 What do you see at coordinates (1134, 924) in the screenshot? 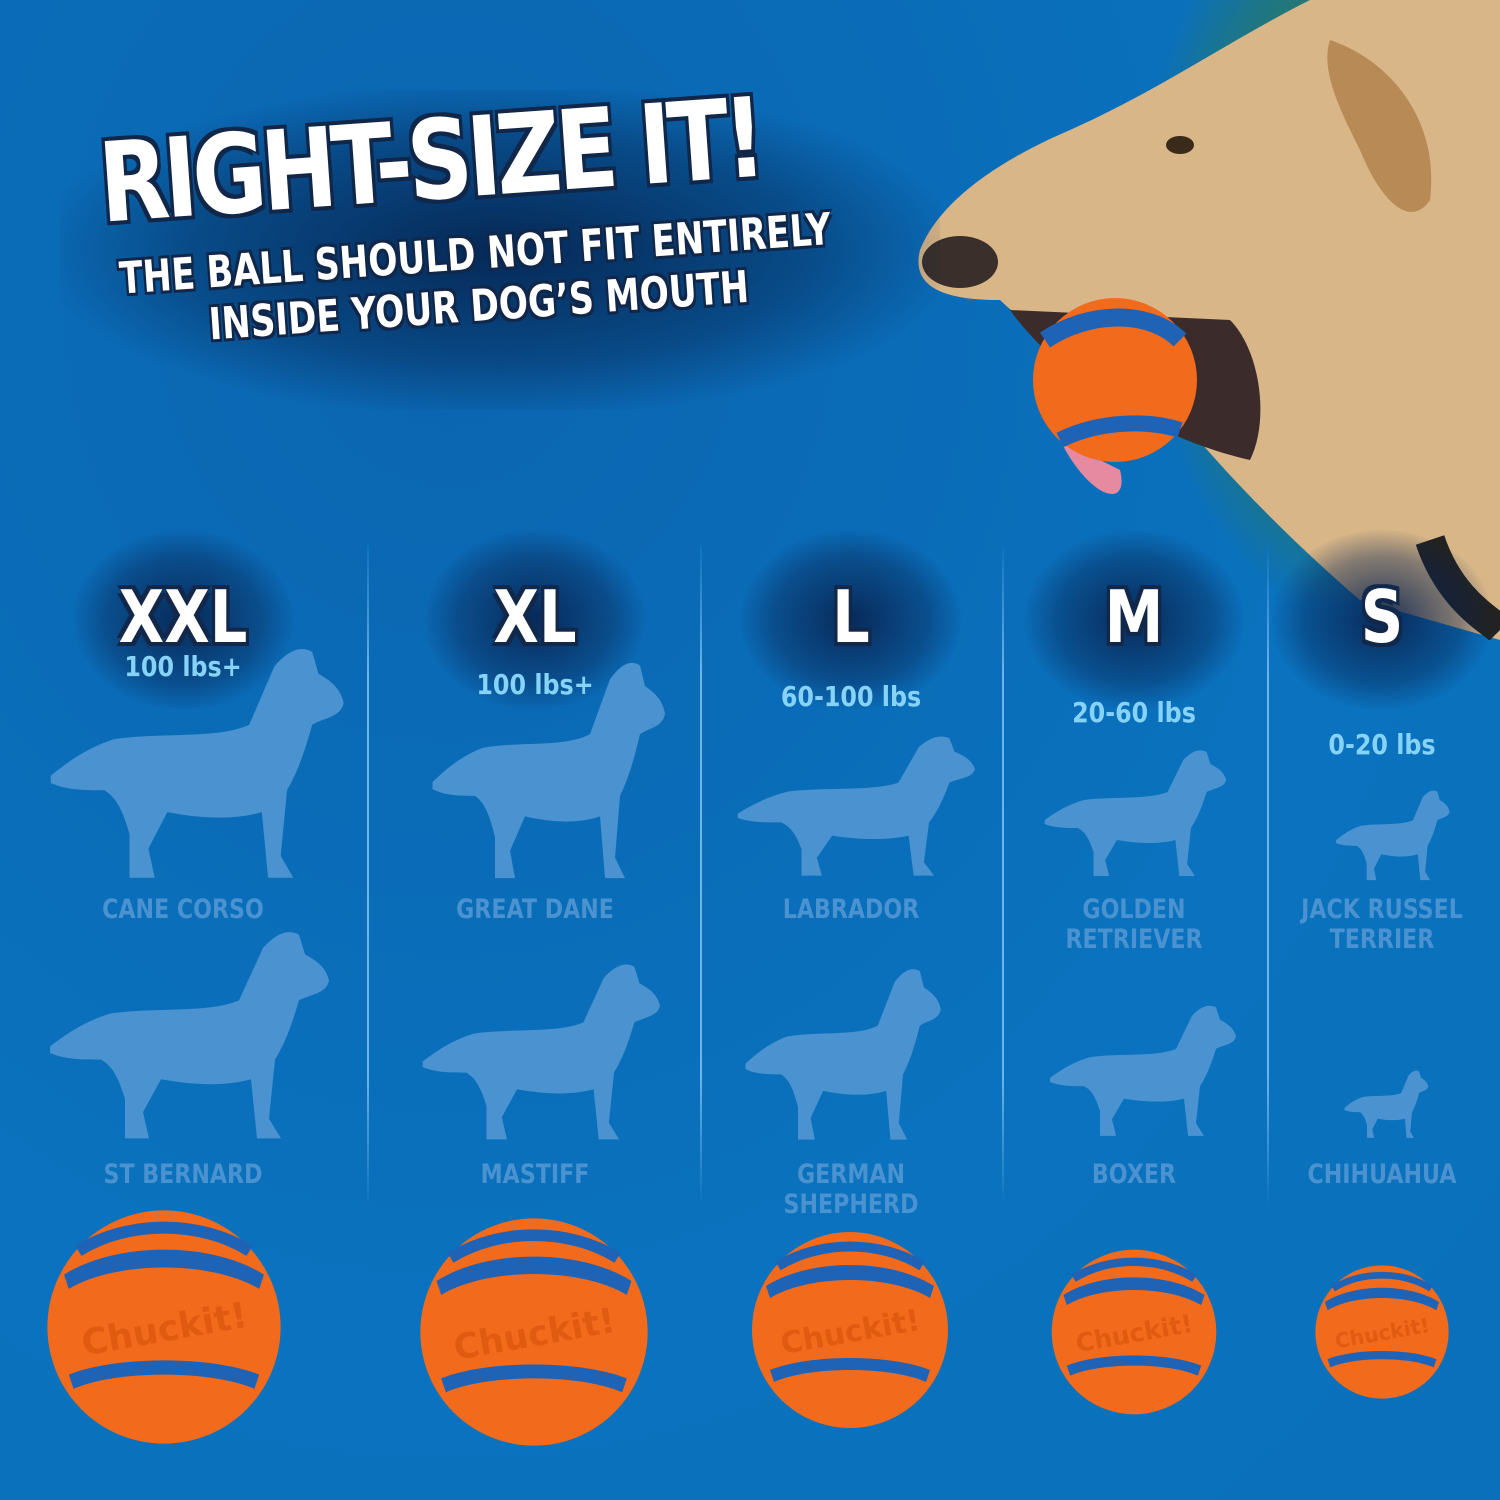
I see `breed-name: GOLDEN RETRIEVER` at bounding box center [1134, 924].